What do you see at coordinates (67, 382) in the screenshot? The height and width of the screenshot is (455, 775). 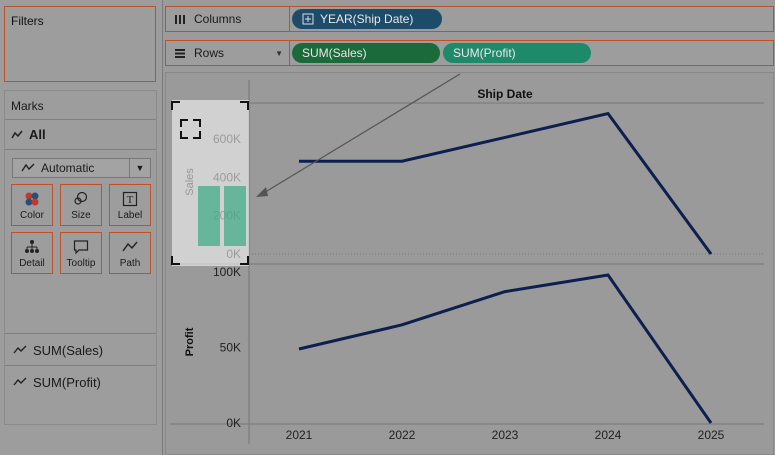 I see `marks-tab-profit-label: SUM(Profit)` at bounding box center [67, 382].